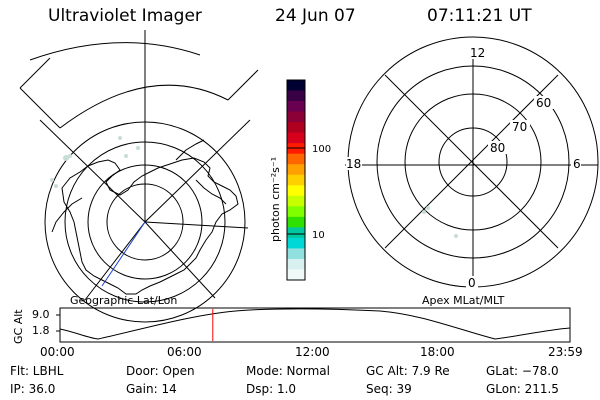 This screenshot has width=600, height=400. What do you see at coordinates (440, 222) in the screenshot?
I see `mlt-aurora-spots` at bounding box center [440, 222].